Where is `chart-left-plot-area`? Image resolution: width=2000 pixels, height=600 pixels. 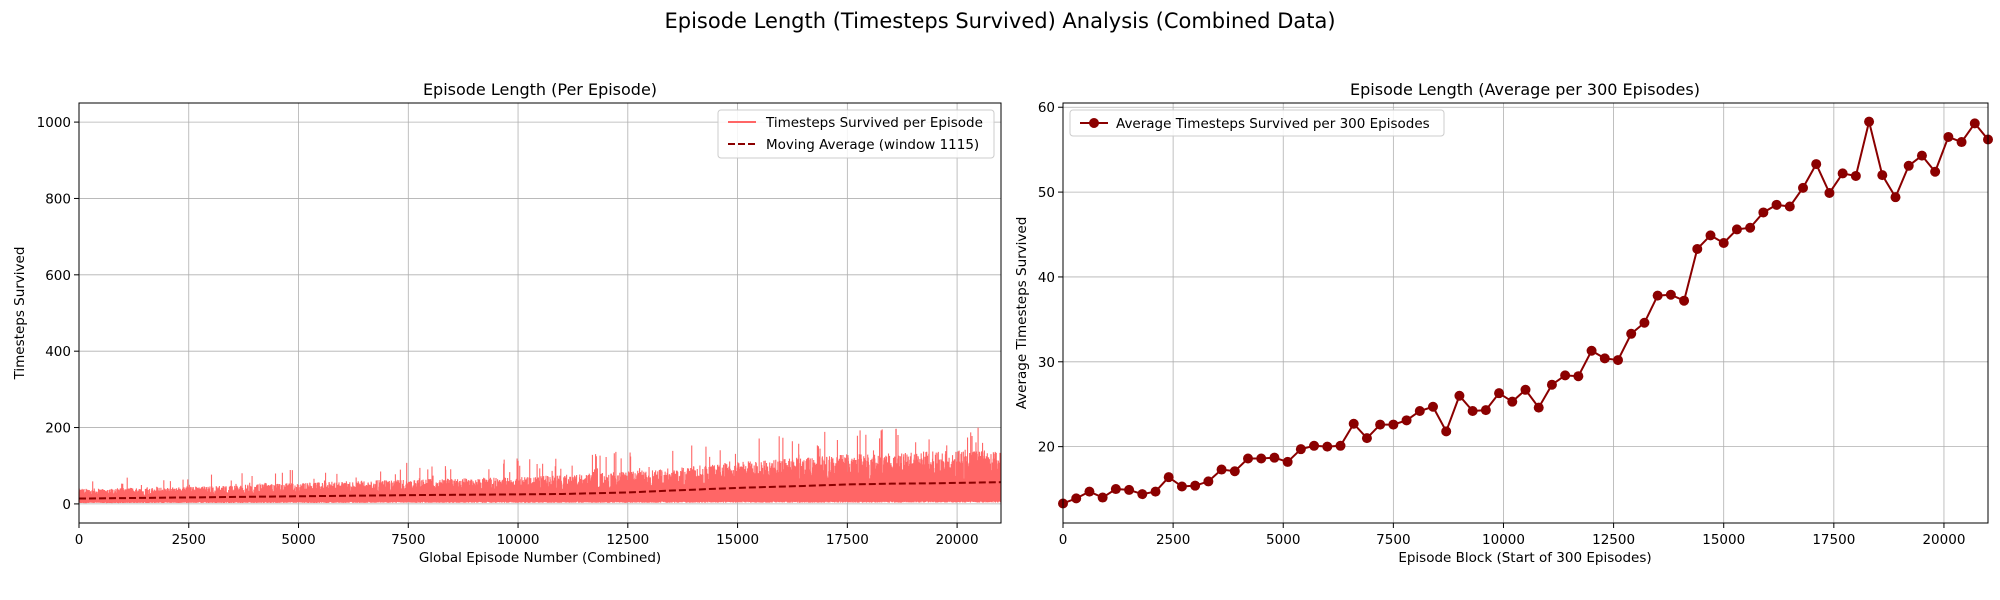 chart-left-plot-area is located at coordinates (540, 465).